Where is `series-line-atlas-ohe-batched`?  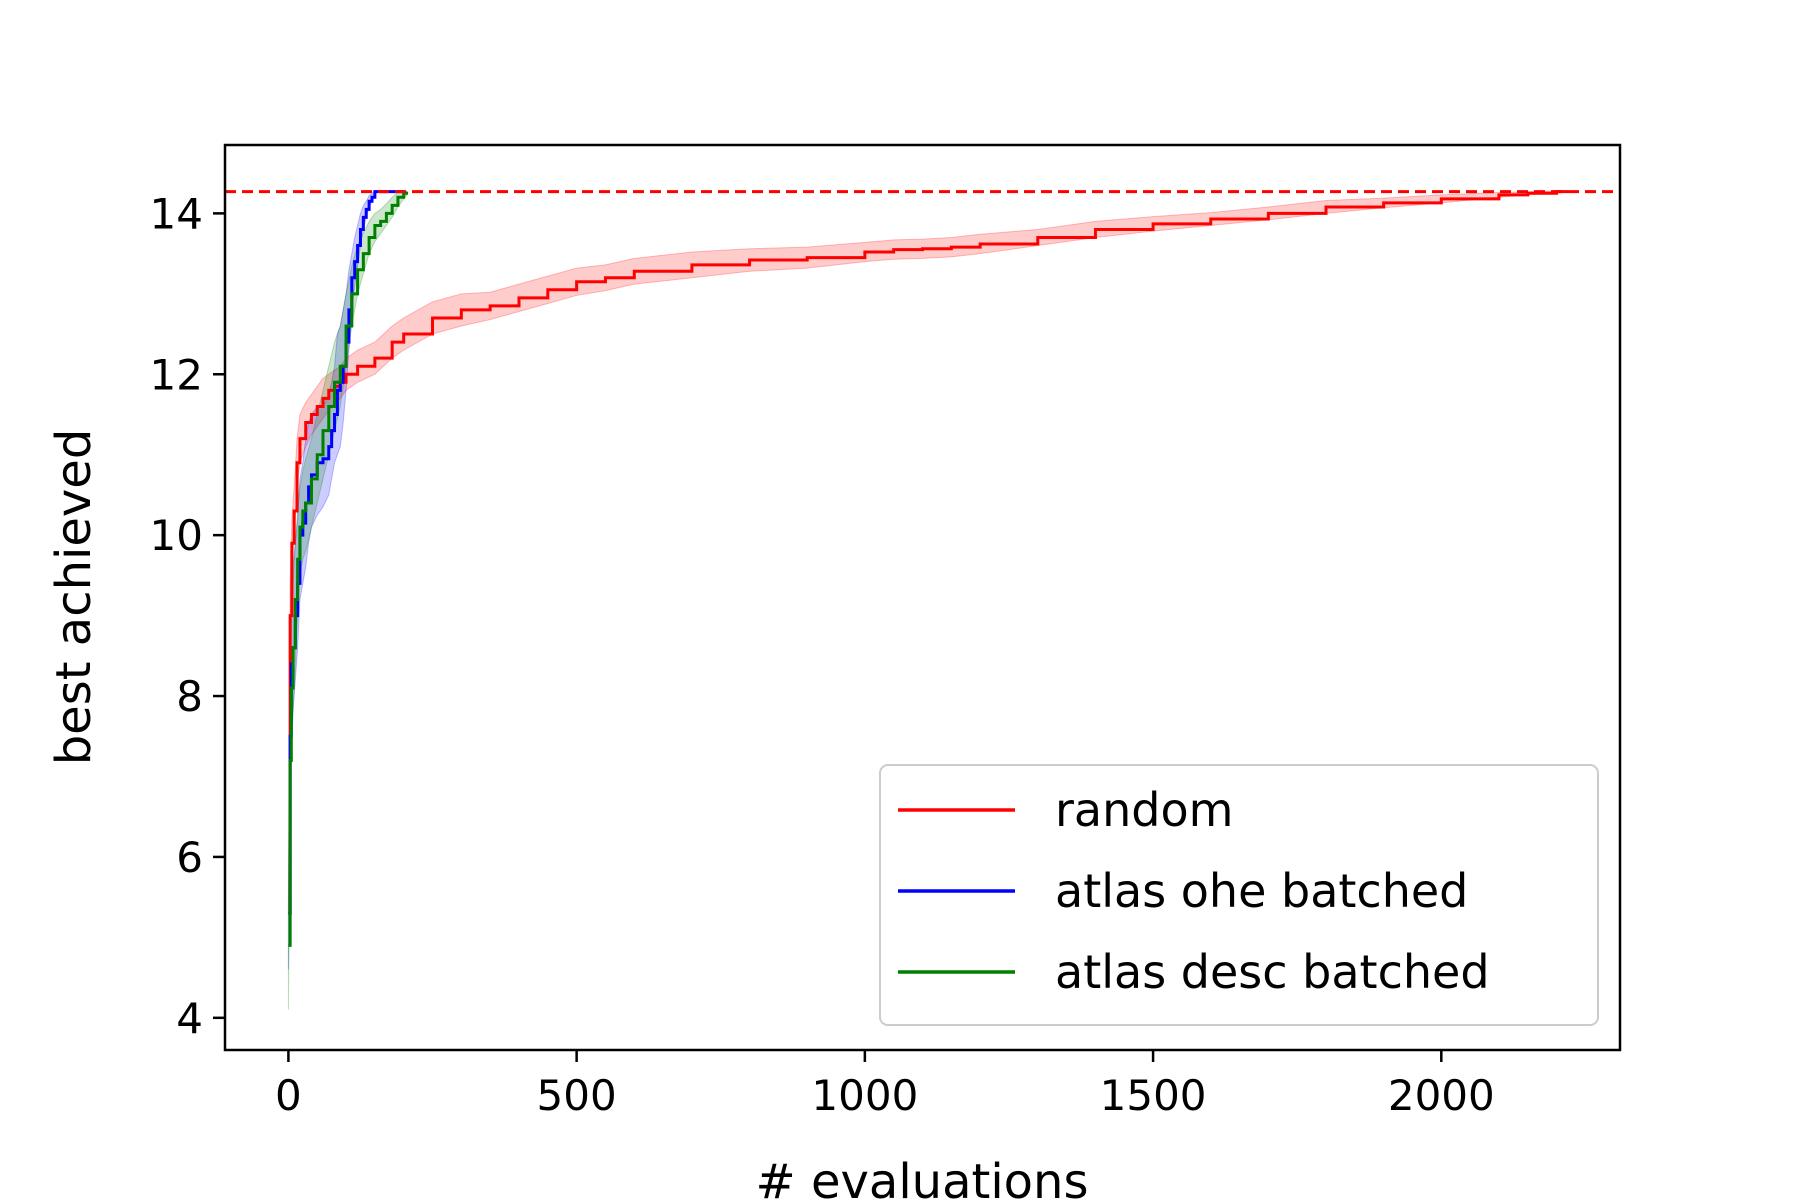
series-line-atlas-ohe-batched is located at coordinates (346, 552).